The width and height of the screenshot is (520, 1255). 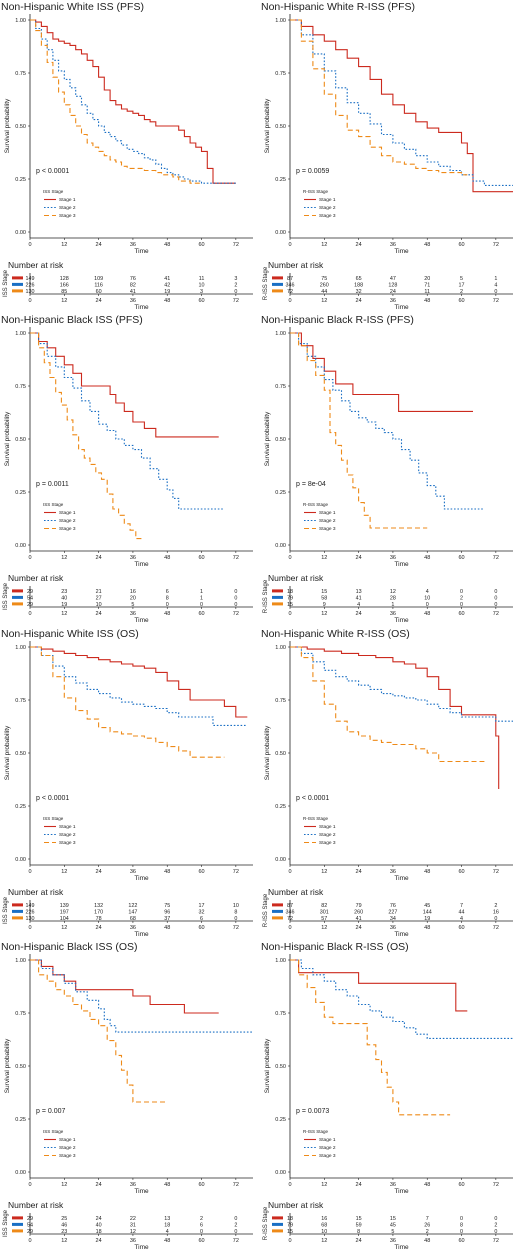 What do you see at coordinates (312, 171) in the screenshot?
I see `p-value: p = 0.0059` at bounding box center [312, 171].